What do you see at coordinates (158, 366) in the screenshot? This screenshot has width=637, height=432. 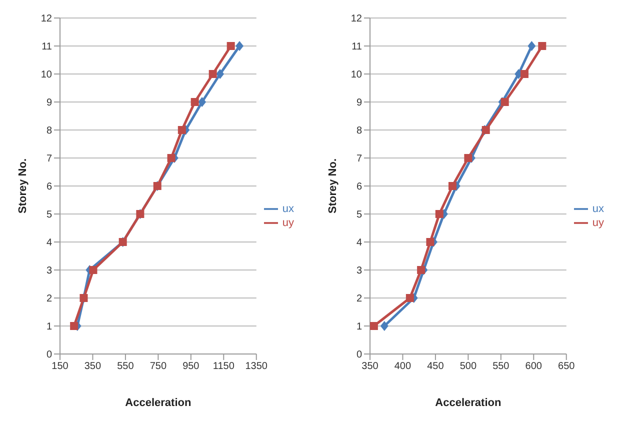 I see `x-tick-label: 750` at bounding box center [158, 366].